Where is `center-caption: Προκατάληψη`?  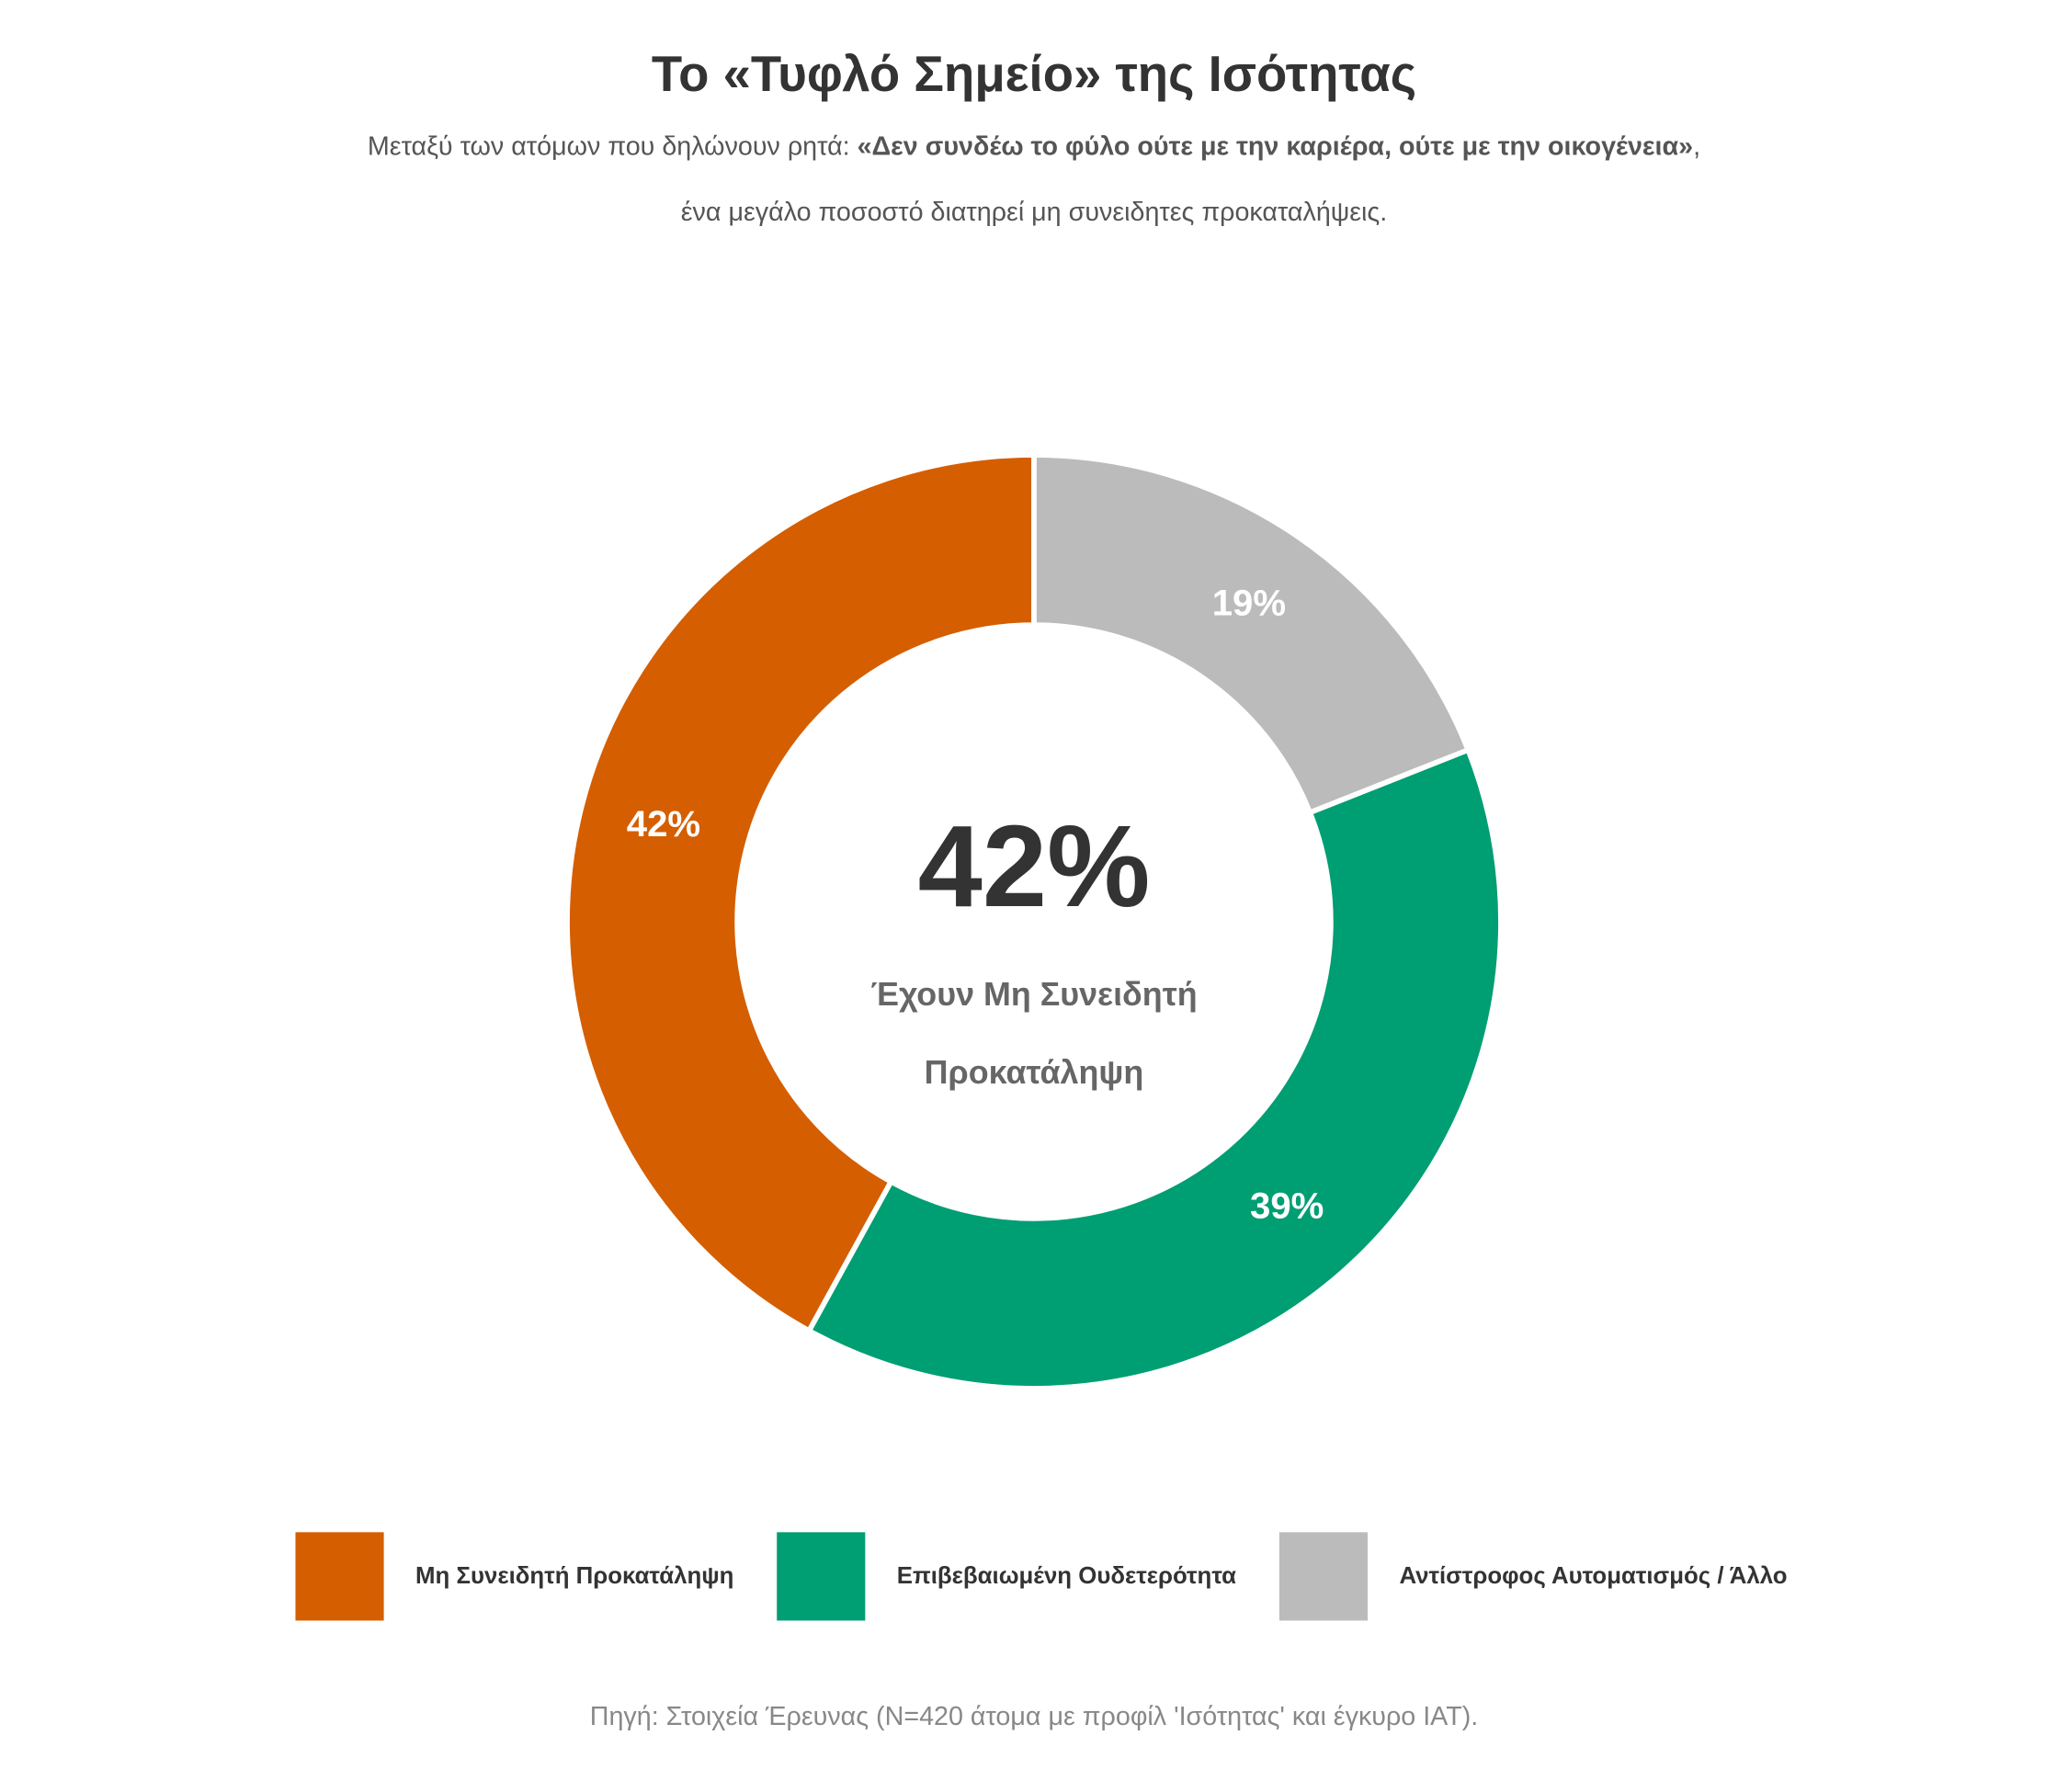
center-caption: Προκατάληψη is located at coordinates (1034, 1072).